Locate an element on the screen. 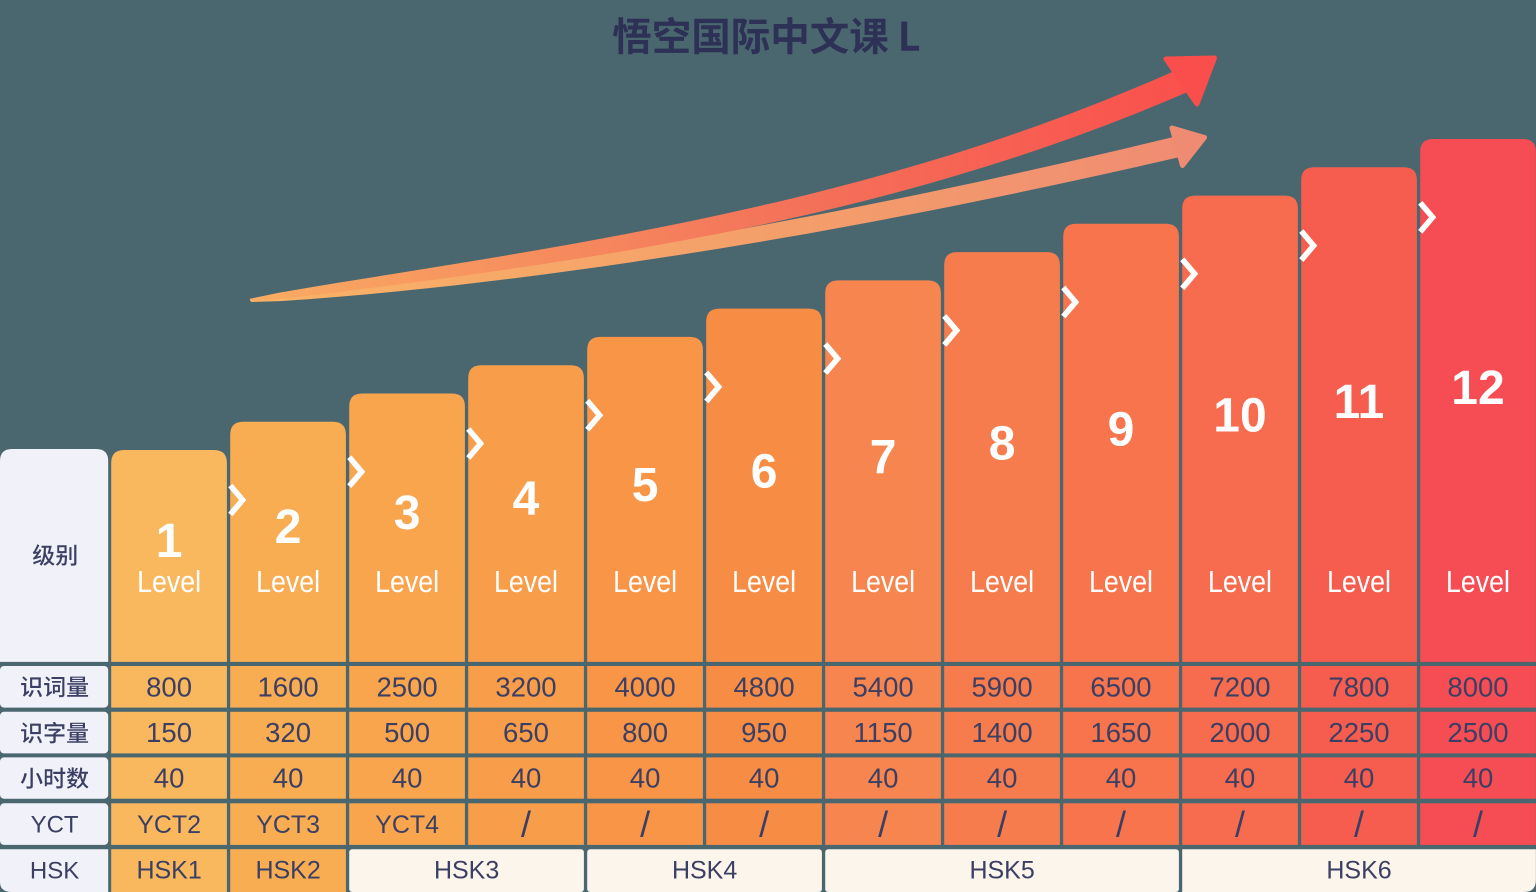  svg-text: 1650 is located at coordinates (1120, 732).